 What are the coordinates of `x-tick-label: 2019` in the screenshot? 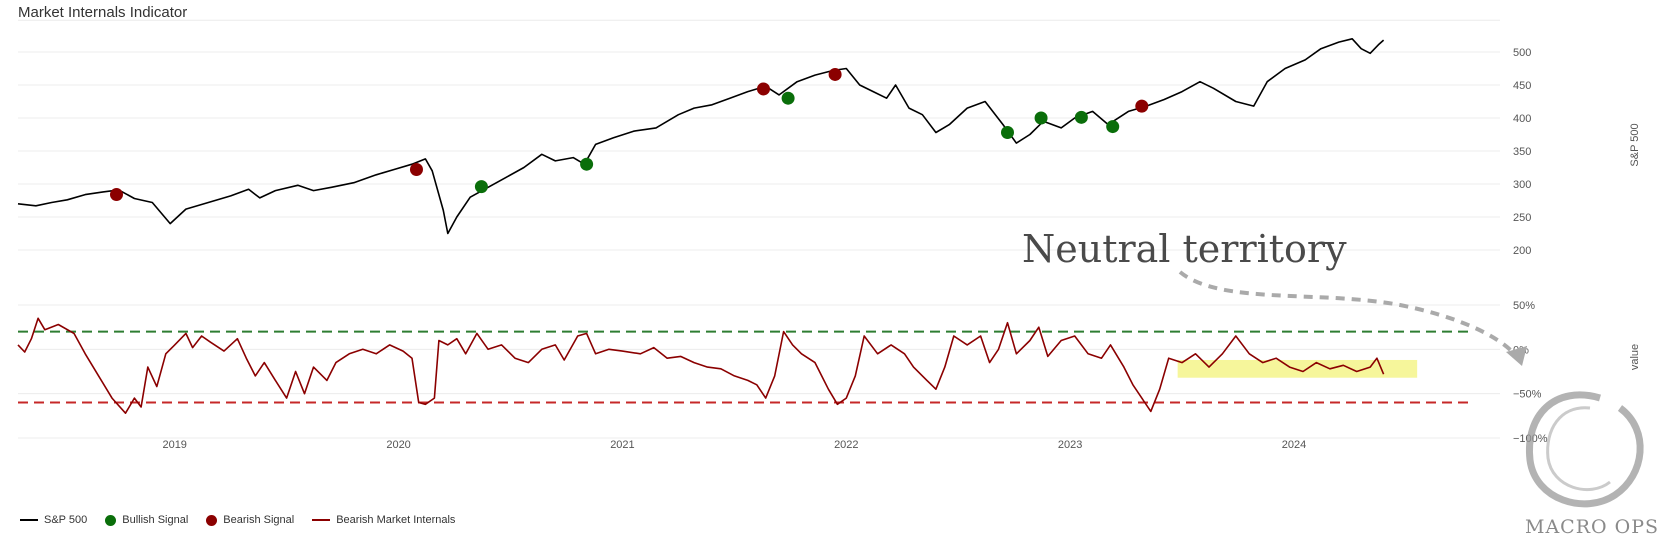 It's located at (174, 445).